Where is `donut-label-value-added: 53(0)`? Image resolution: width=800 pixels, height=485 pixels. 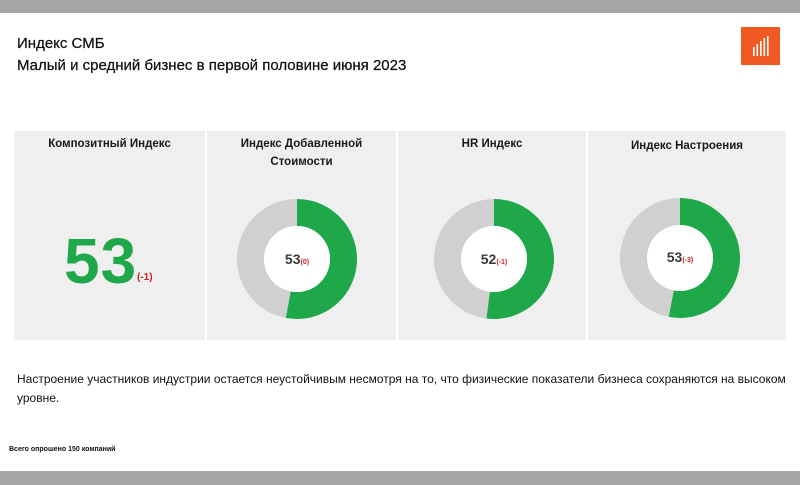 donut-label-value-added: 53(0) is located at coordinates (297, 261).